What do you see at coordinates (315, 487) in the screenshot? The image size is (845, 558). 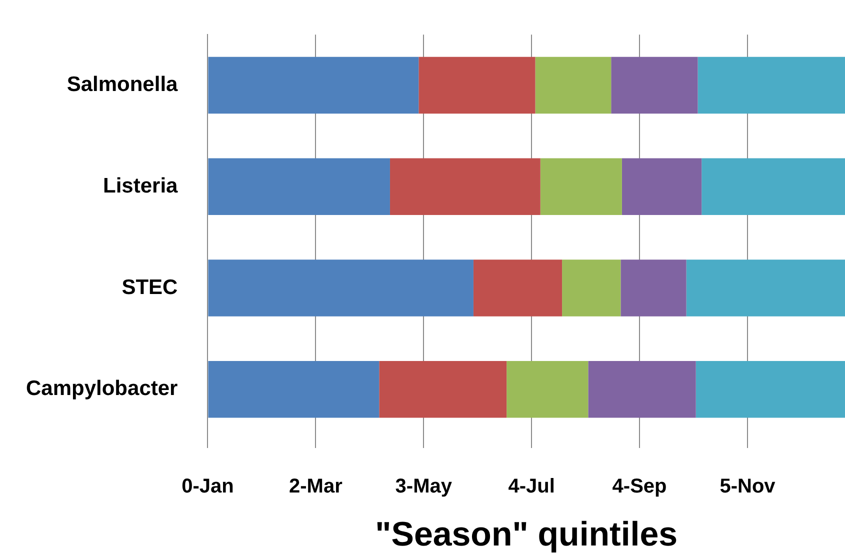 I see `text: 2-Mar` at bounding box center [315, 487].